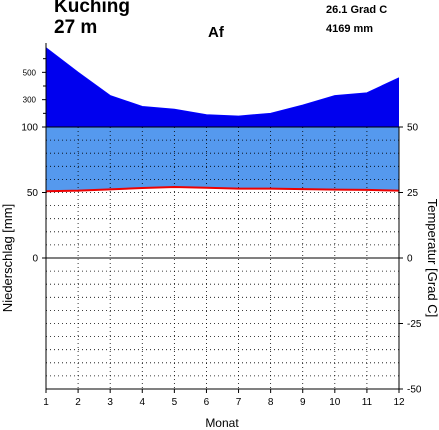  I want to click on left-tick-label: 50, so click(33, 193).